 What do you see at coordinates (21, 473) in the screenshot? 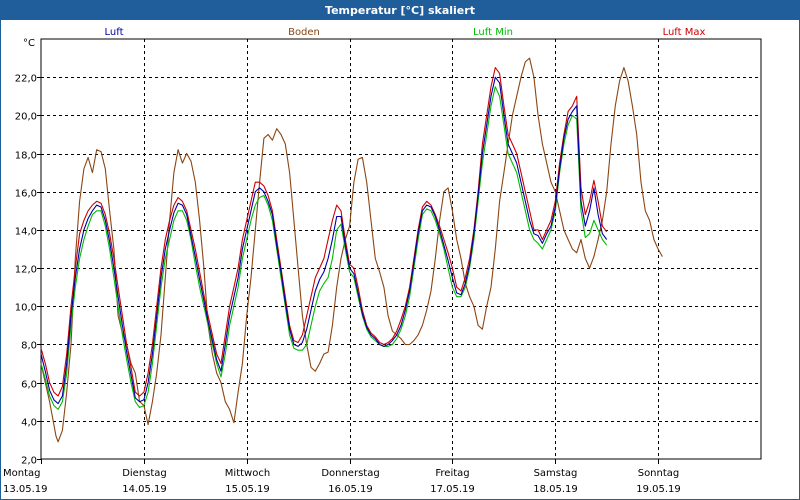
I see `x-day-label: Montag` at bounding box center [21, 473].